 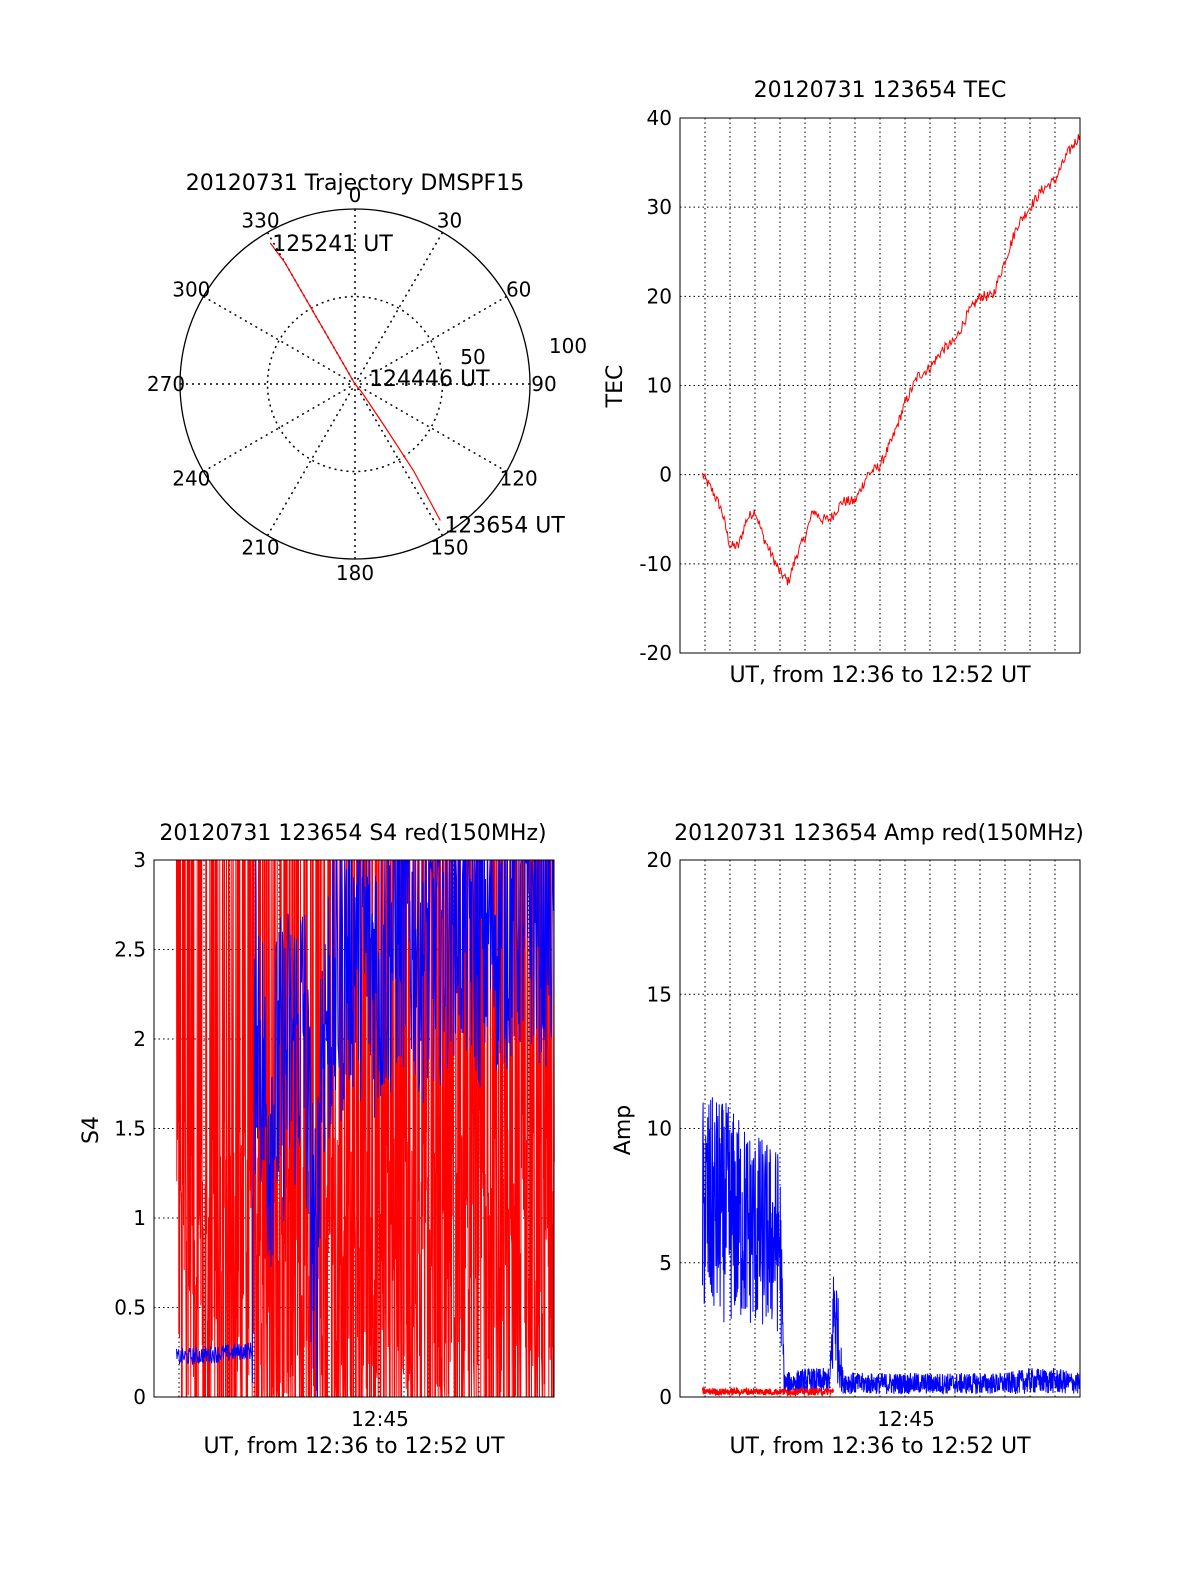 I want to click on s4-title: 20120731 123654 S4 red(150MHz), so click(x=352, y=833).